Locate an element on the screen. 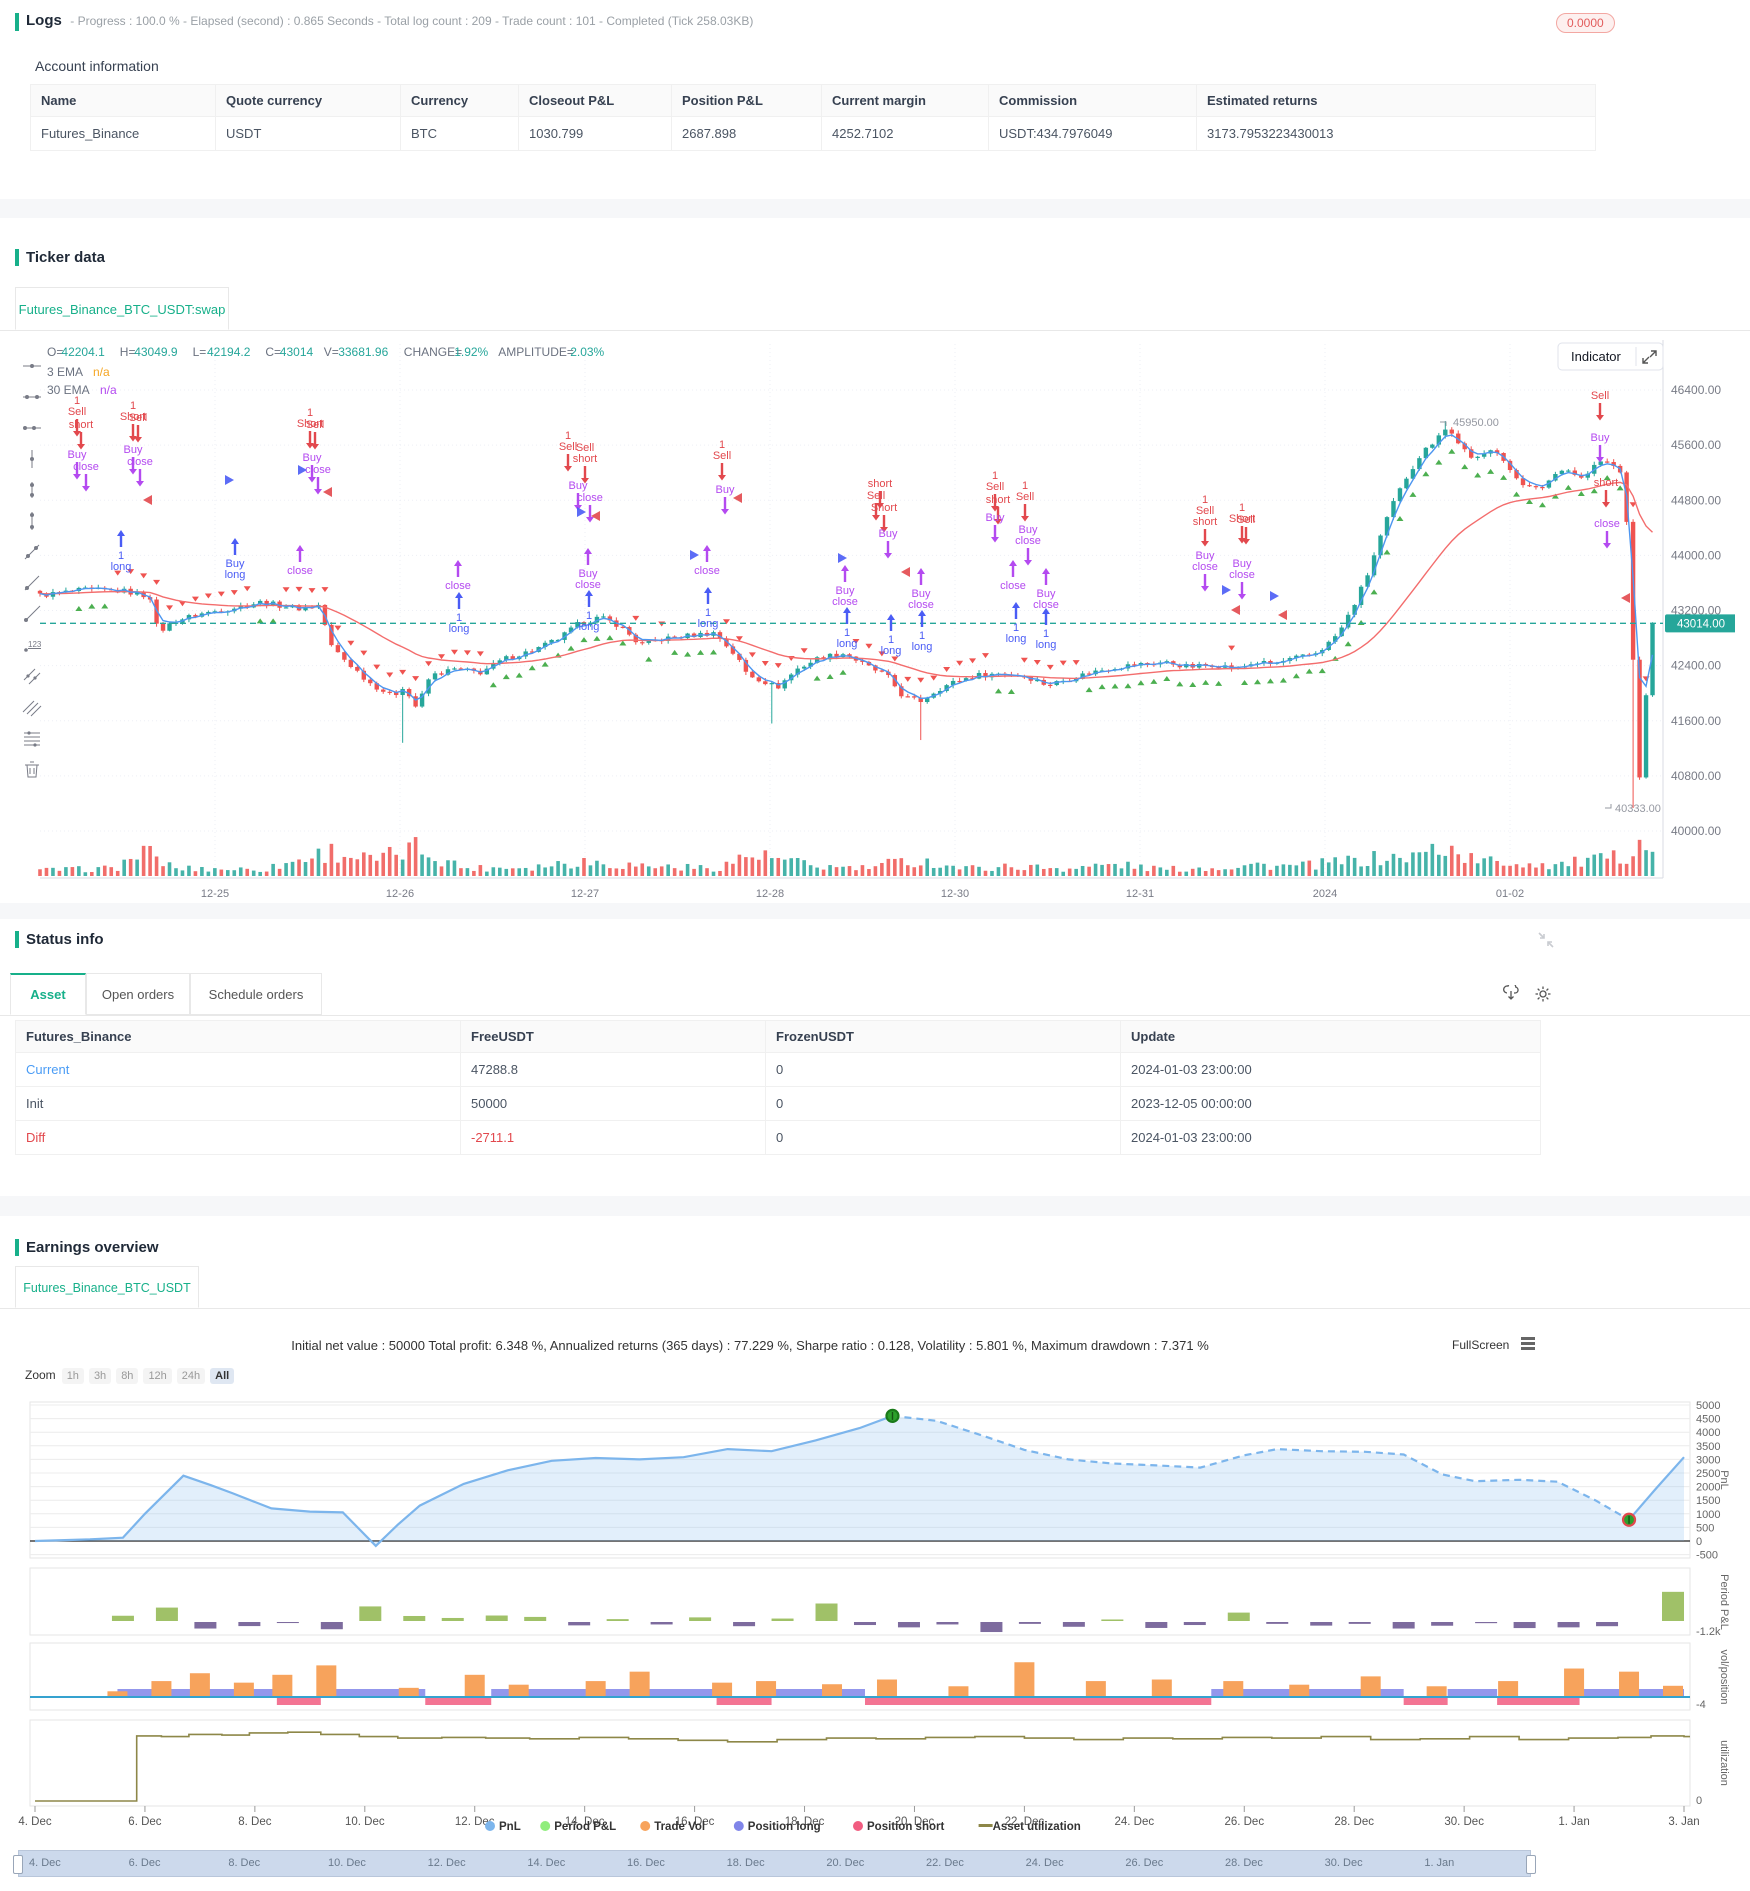 The image size is (1750, 1891). trend-ray-icon is located at coordinates (32, 614).